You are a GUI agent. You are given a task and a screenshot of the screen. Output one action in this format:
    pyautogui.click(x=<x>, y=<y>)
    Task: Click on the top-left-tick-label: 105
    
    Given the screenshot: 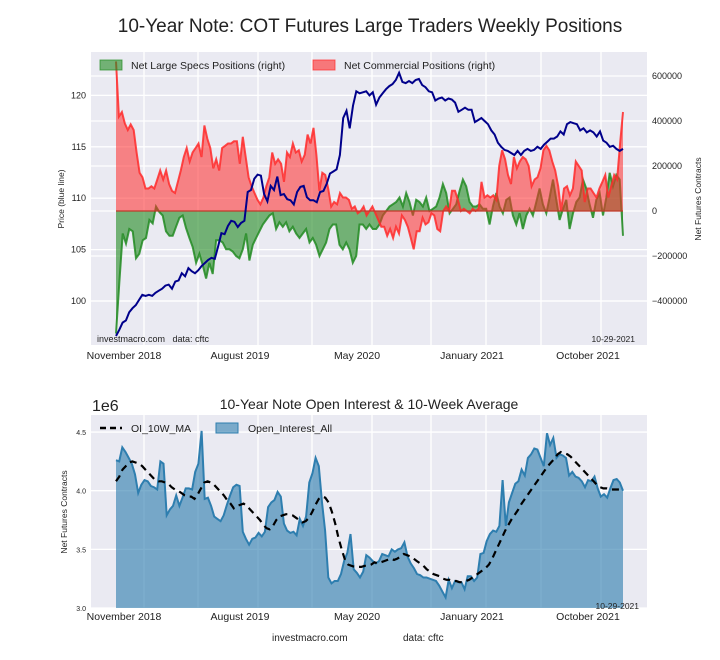 What is the action you would take?
    pyautogui.click(x=78, y=250)
    